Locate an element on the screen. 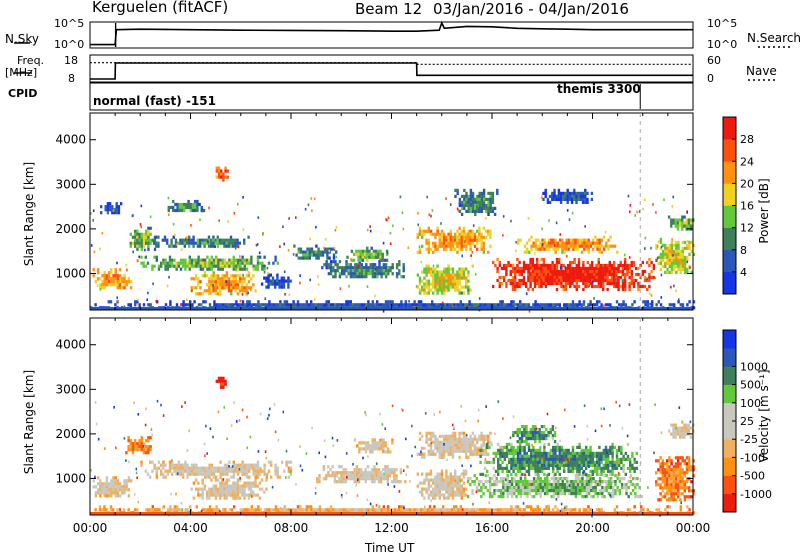 This screenshot has width=800, height=555. time-tick-label: 16:00 is located at coordinates (492, 528).